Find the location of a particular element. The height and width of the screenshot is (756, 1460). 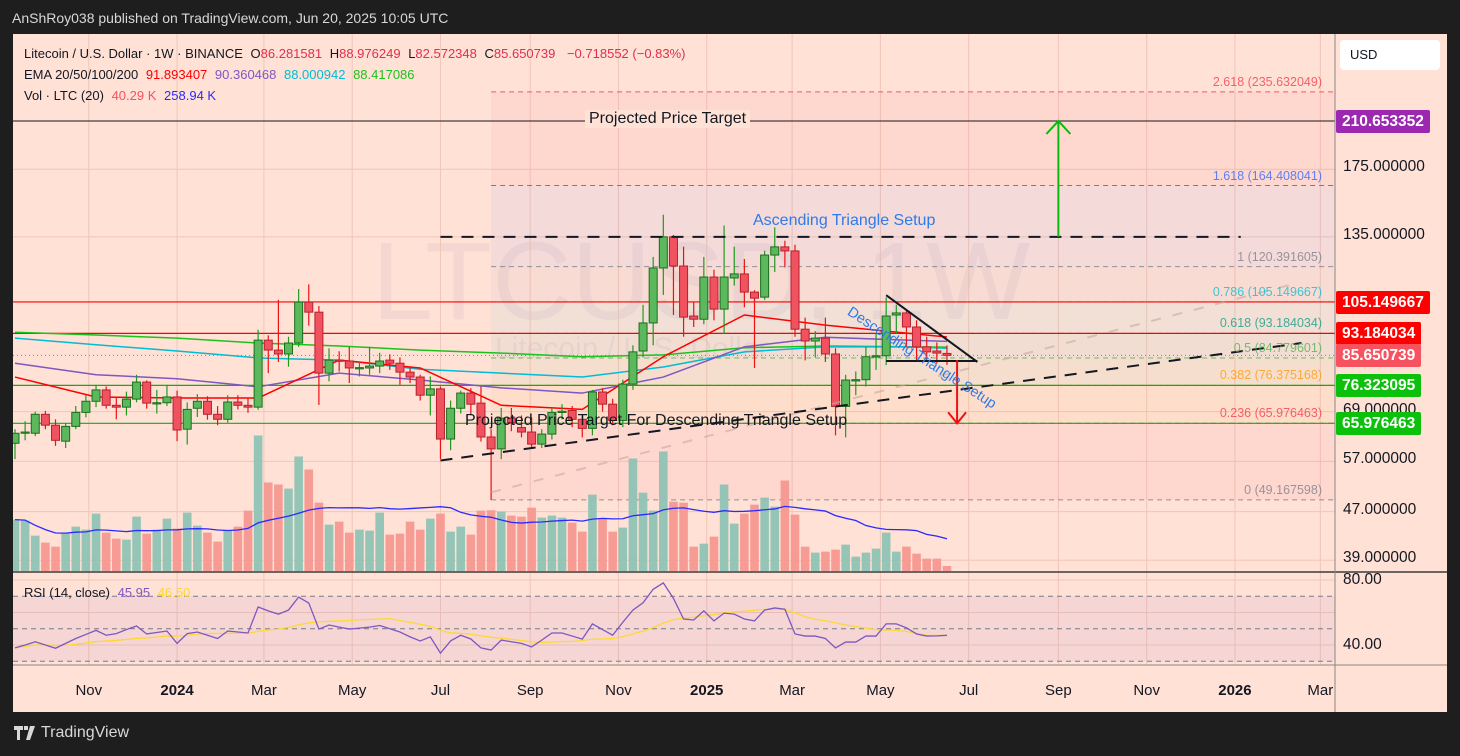

ascending-triangle-label: Ascending Triangle Setup is located at coordinates (844, 220).